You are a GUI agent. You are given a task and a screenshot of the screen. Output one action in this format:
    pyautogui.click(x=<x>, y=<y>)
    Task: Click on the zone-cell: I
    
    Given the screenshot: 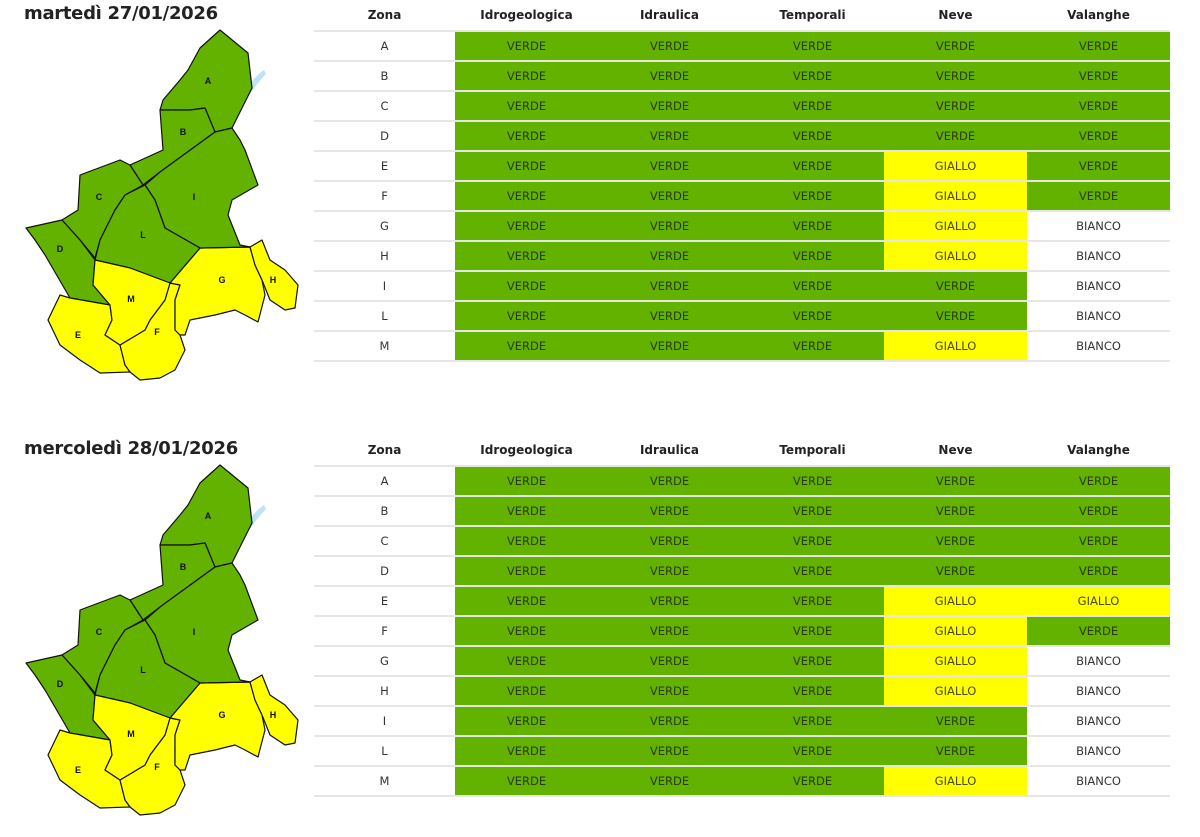 What is the action you would take?
    pyautogui.click(x=384, y=286)
    